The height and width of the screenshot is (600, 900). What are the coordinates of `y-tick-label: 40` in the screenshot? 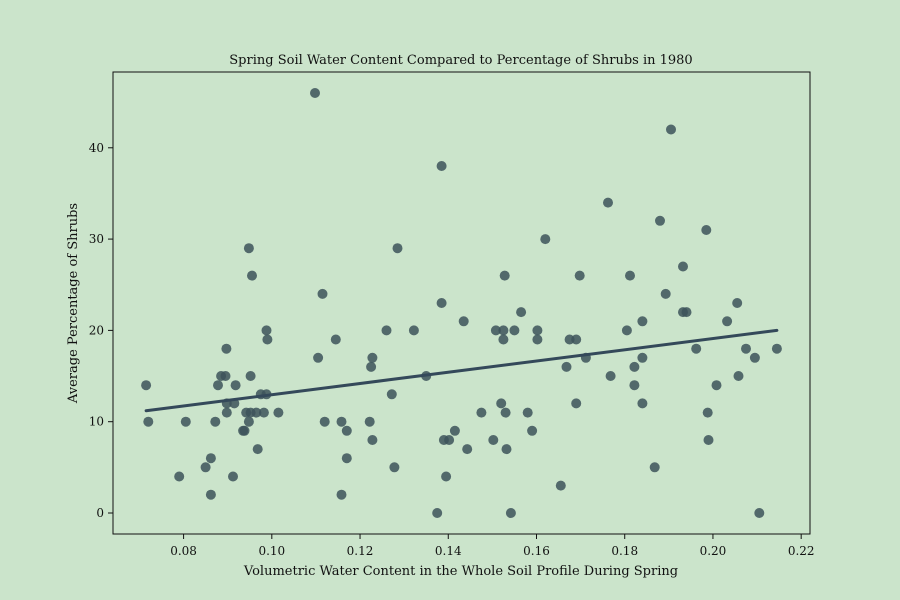 It's located at (96, 148).